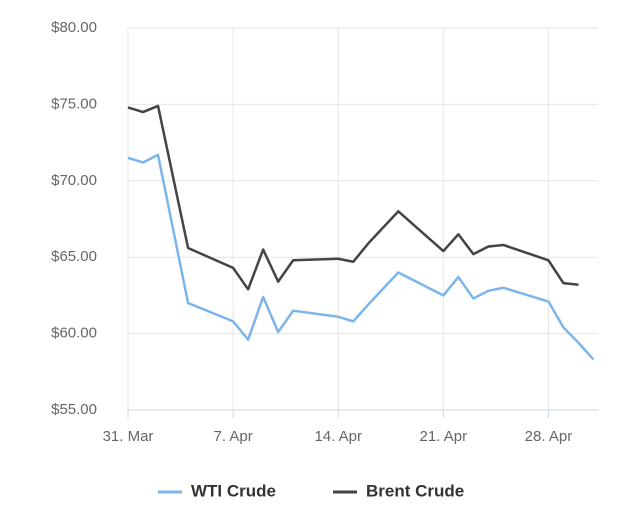  I want to click on y-tick-label: $55.00, so click(74, 409).